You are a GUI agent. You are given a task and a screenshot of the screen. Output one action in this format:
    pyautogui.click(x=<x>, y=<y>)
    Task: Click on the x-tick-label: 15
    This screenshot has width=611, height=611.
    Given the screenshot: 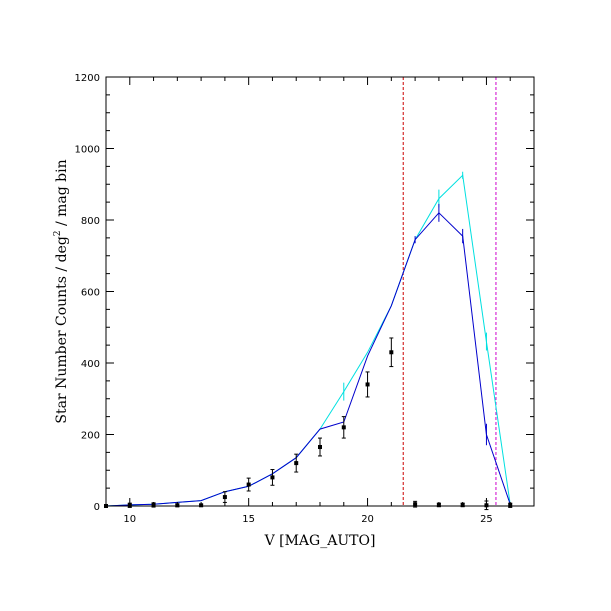 What is the action you would take?
    pyautogui.click(x=248, y=519)
    